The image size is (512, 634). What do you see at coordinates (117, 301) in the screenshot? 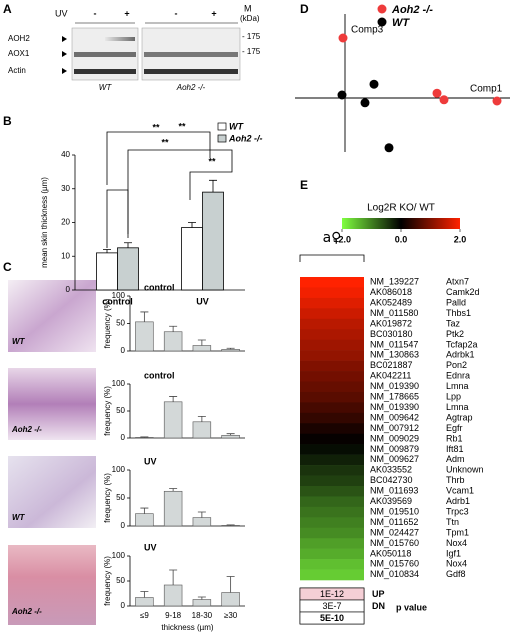
I see `x-tick-label: control` at bounding box center [117, 301].